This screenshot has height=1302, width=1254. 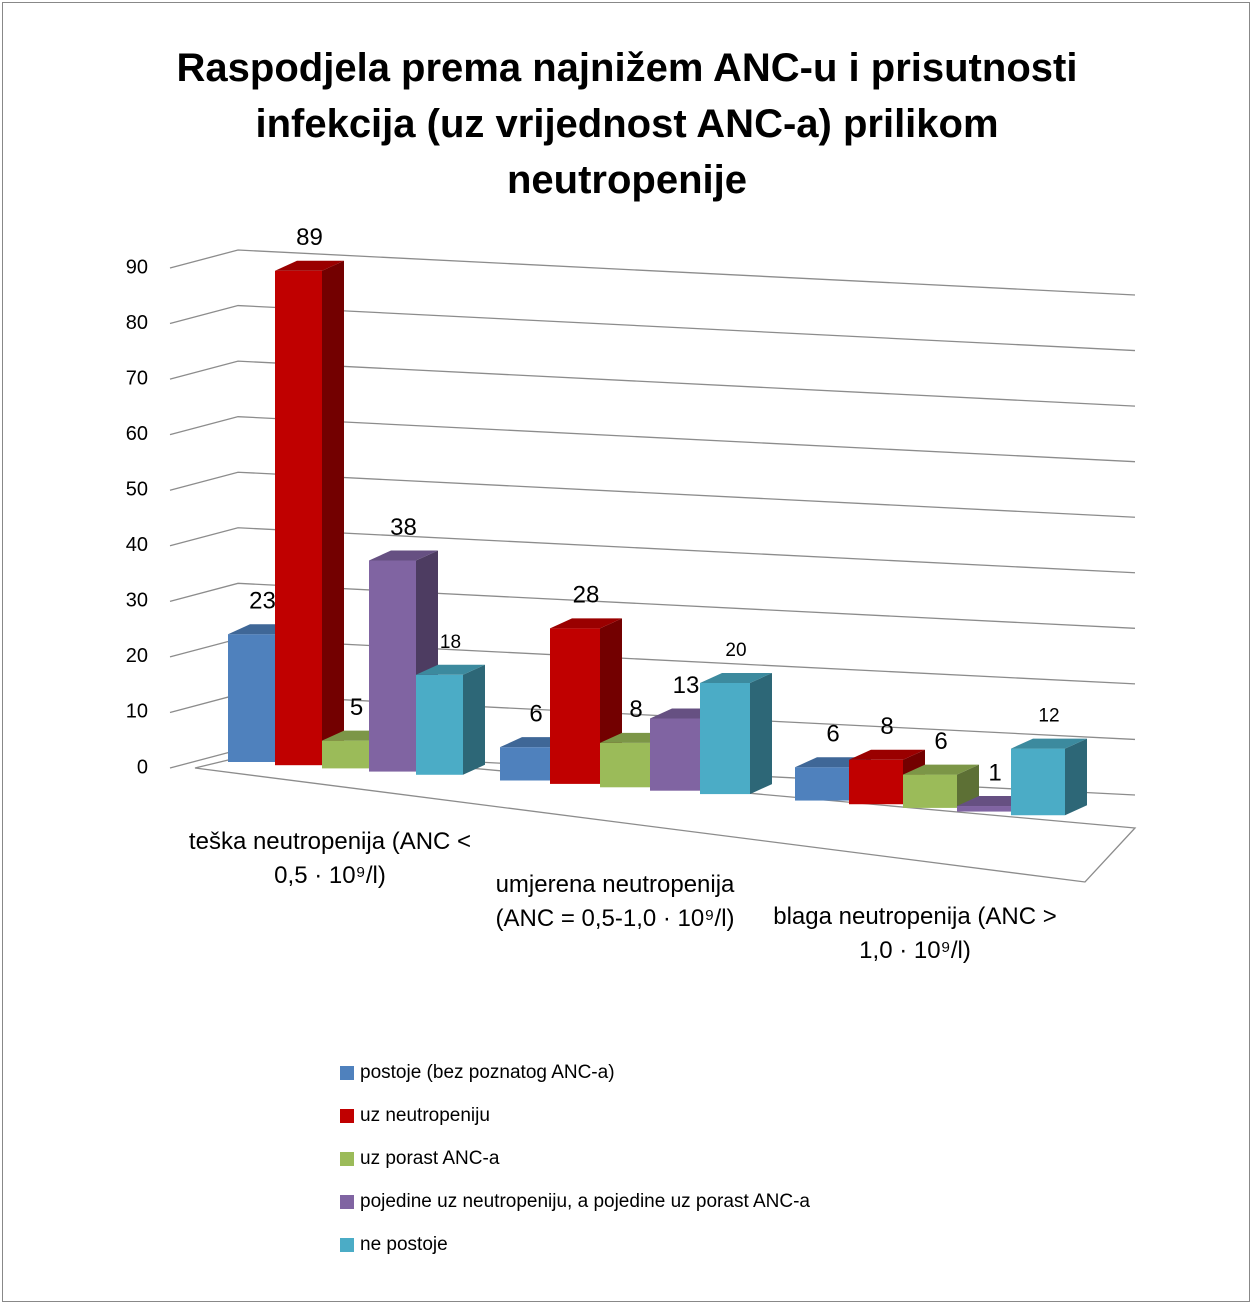 What do you see at coordinates (142, 767) in the screenshot?
I see `y-tick-label: 0` at bounding box center [142, 767].